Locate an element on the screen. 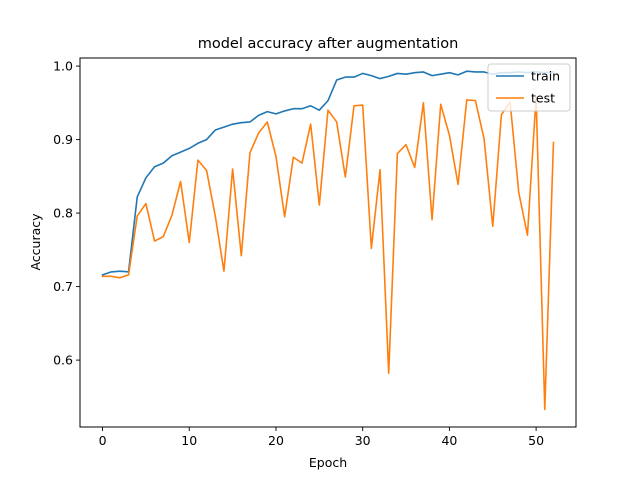  chart-title: model accuracy after augmentation is located at coordinates (328, 44).